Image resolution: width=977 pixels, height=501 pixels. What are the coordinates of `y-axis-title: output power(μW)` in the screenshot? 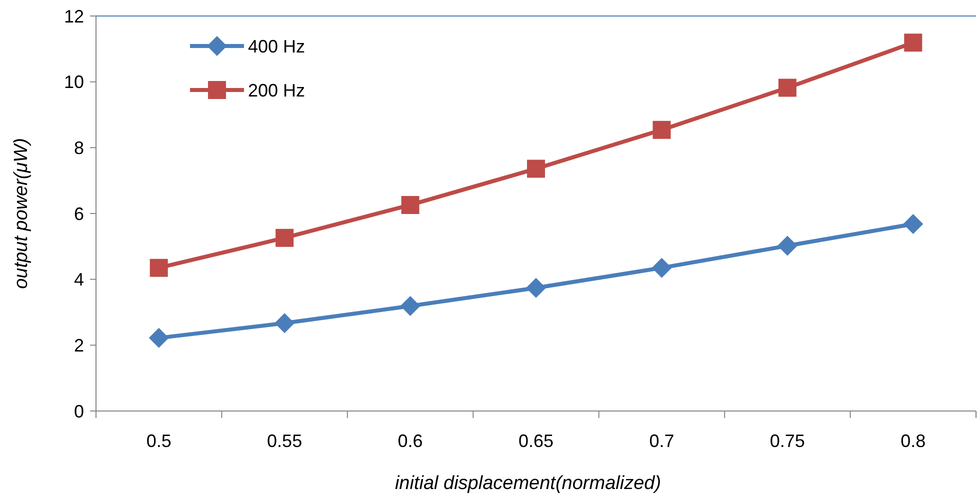 It's located at (21, 213).